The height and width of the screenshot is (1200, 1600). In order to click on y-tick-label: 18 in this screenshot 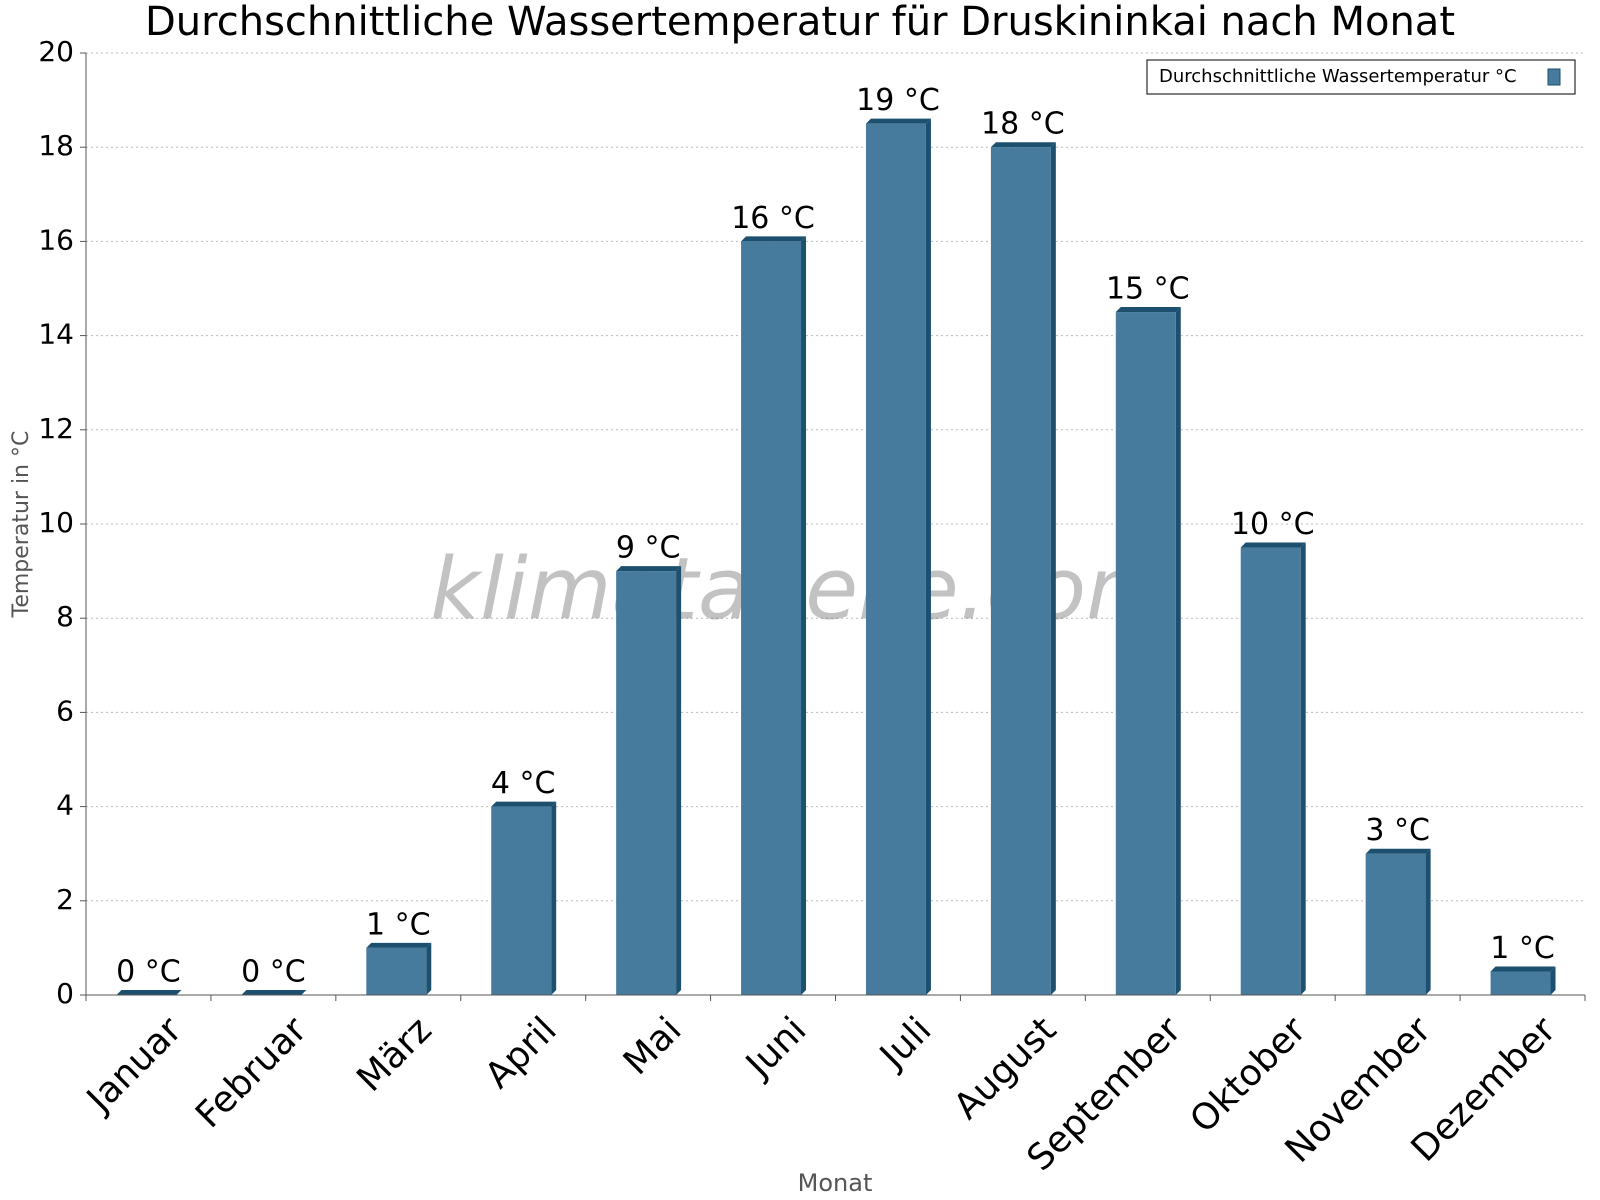, I will do `click(56, 145)`.